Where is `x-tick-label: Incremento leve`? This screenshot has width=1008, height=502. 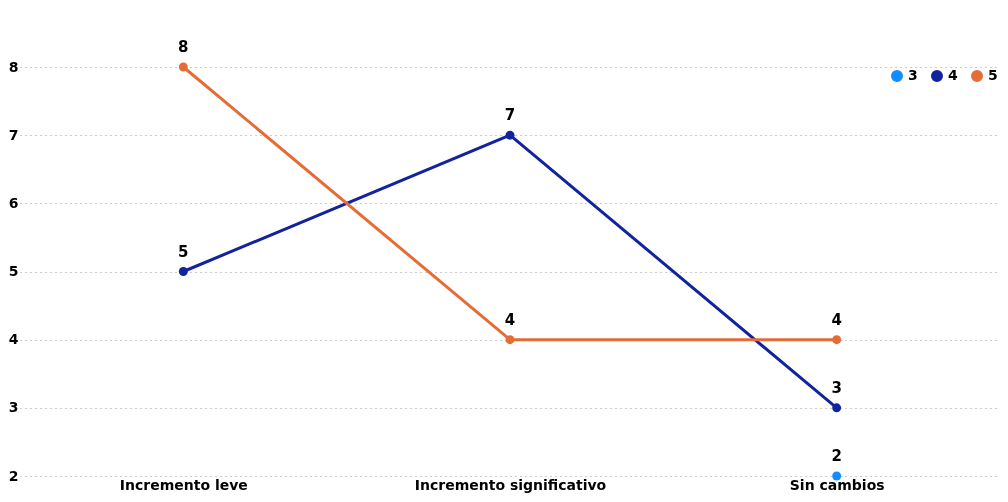
x-tick-label: Incremento leve is located at coordinates (183, 484).